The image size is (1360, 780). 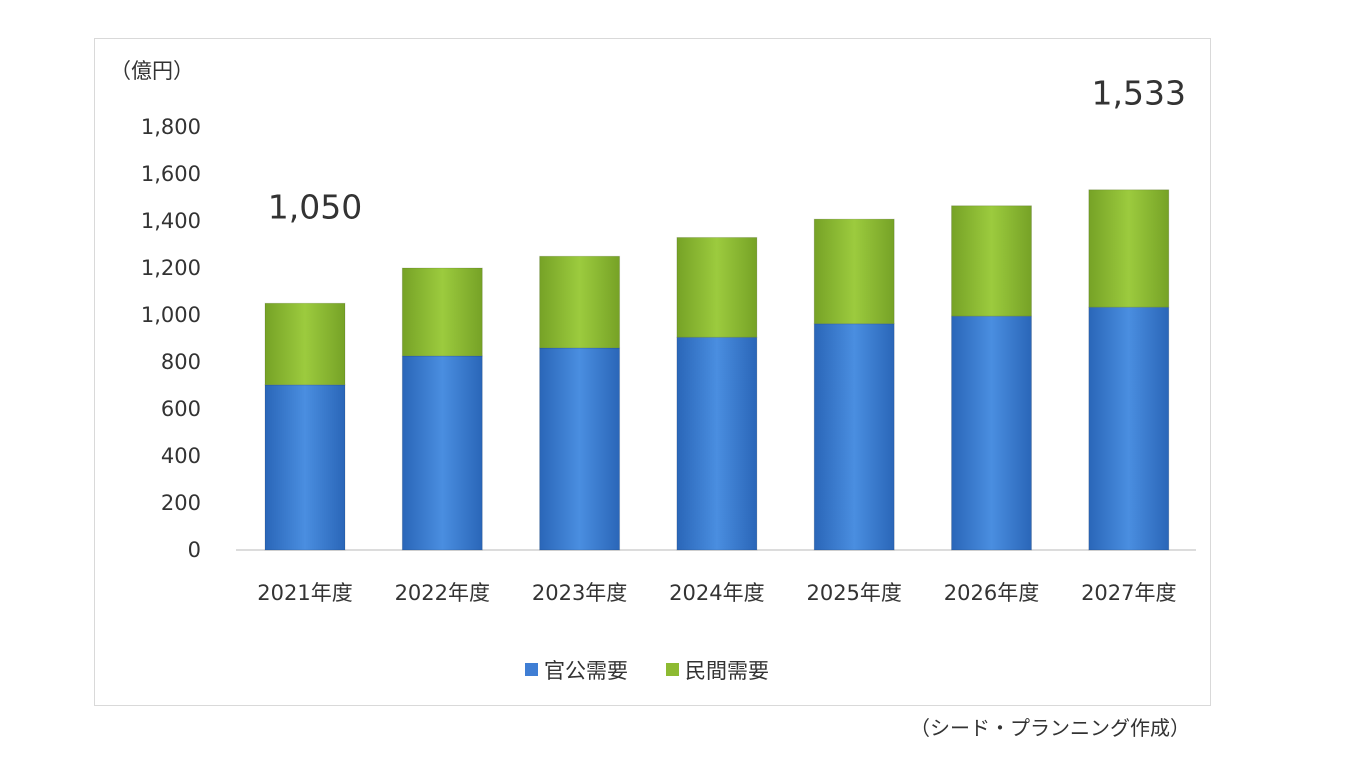 What do you see at coordinates (304, 593) in the screenshot?
I see `x-tick-label: 2021年度` at bounding box center [304, 593].